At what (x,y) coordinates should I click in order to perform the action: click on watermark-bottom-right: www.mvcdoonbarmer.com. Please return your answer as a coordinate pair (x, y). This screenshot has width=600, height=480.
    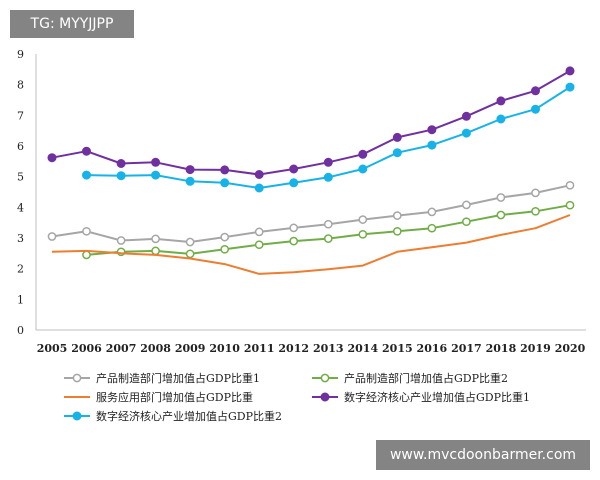
    Looking at the image, I should click on (483, 455).